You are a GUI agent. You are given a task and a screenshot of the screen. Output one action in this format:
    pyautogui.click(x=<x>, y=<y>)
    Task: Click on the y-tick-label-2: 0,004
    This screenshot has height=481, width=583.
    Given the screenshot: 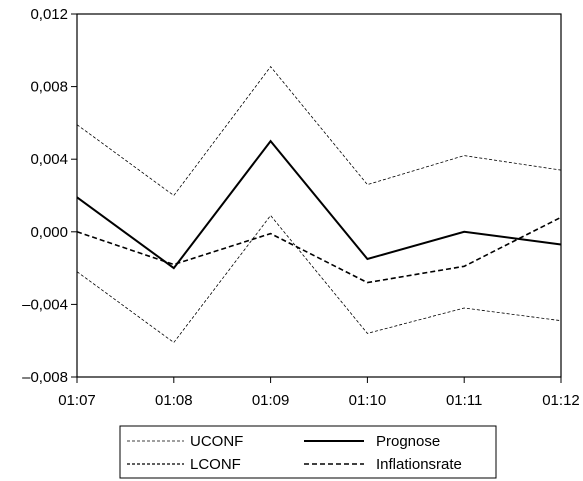 What is the action you would take?
    pyautogui.click(x=49, y=159)
    